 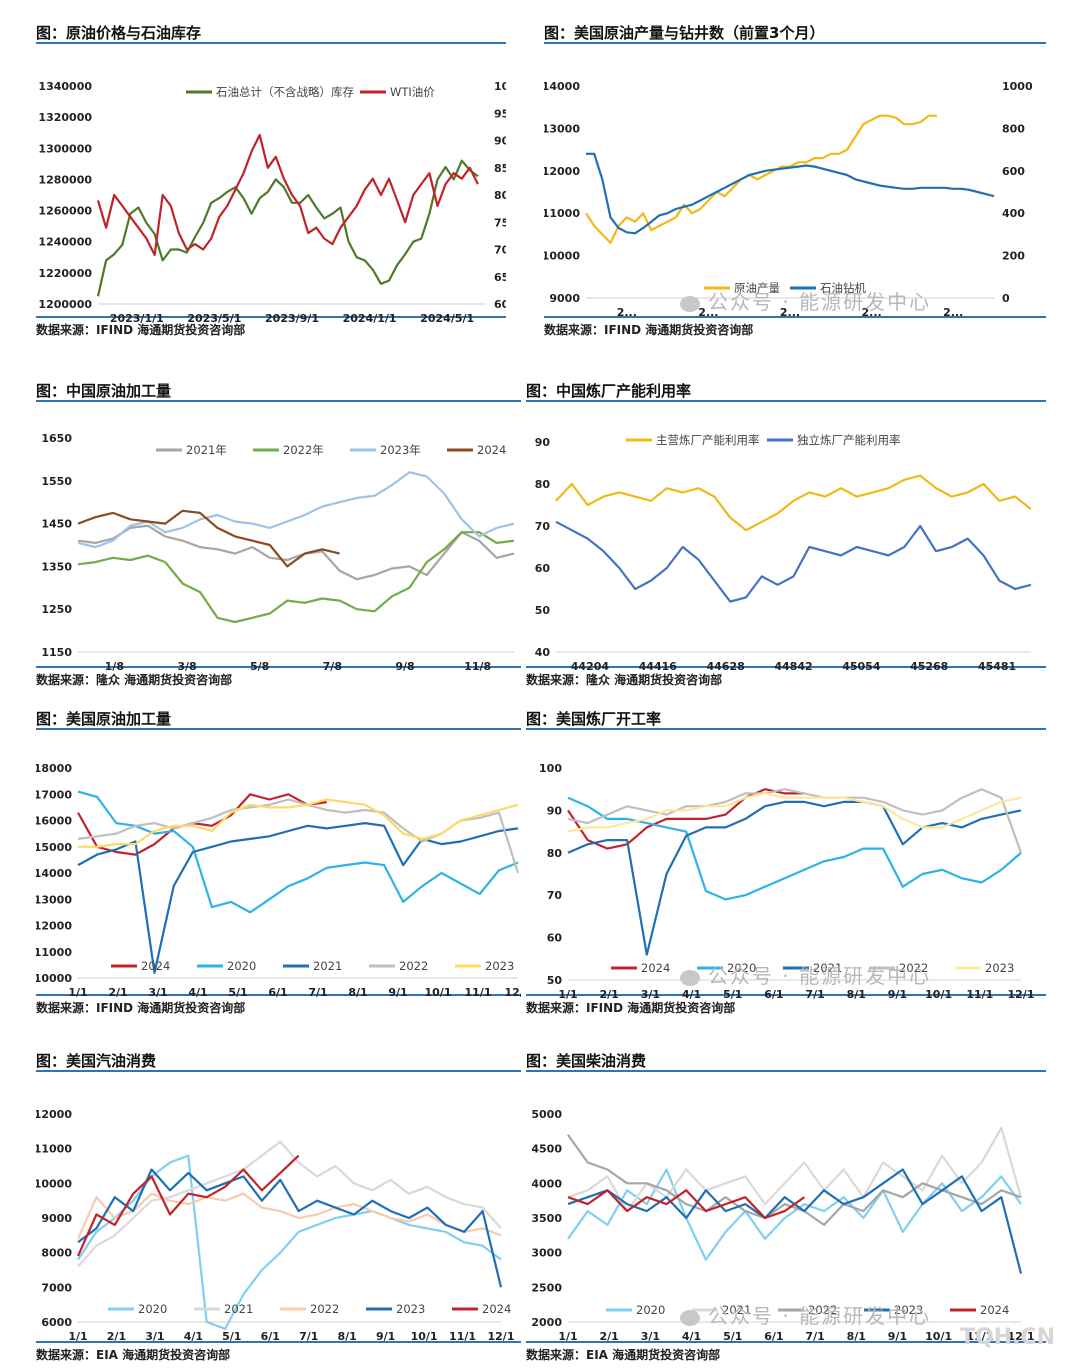 What do you see at coordinates (1013, 213) in the screenshot?
I see `y2-tick-label: 400` at bounding box center [1013, 213].